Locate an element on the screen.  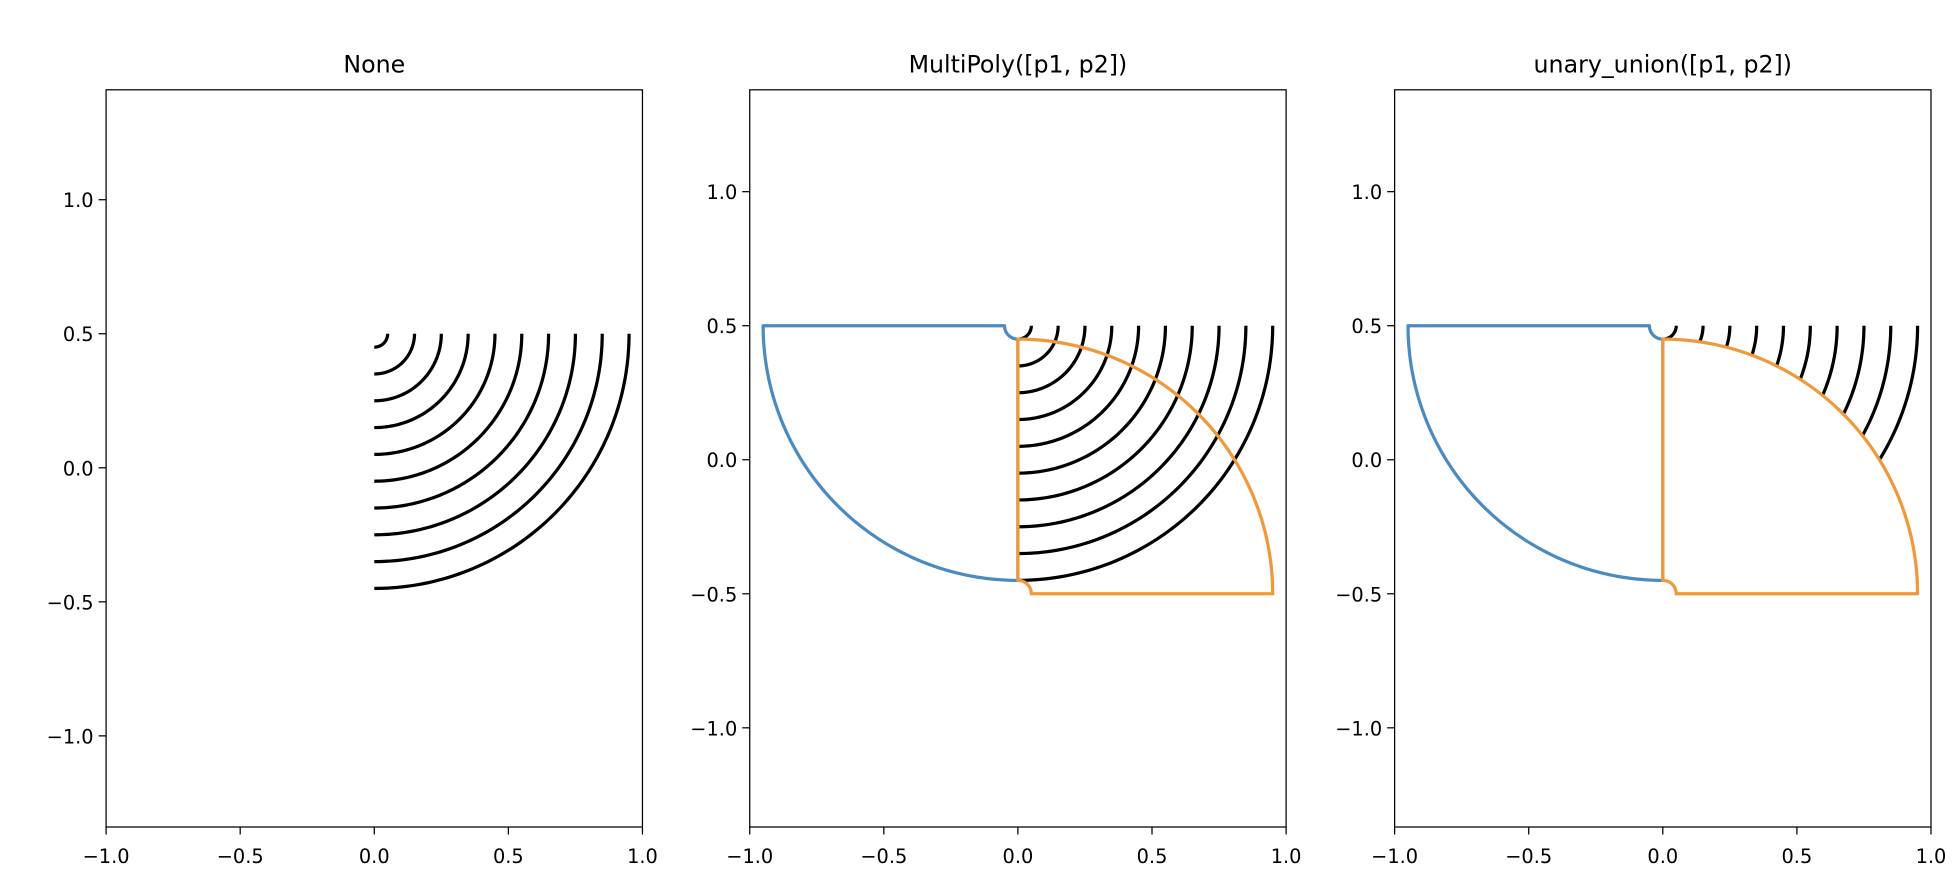
subplot-title: unary_union([p1, p2]) is located at coordinates (1663, 64).